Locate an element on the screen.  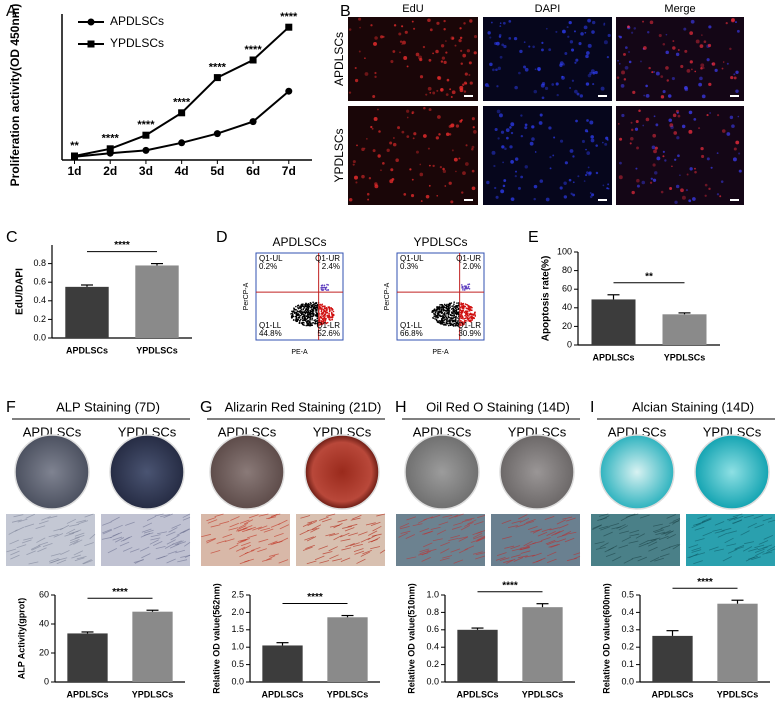
scale-bar is located at coordinates (468, 200).